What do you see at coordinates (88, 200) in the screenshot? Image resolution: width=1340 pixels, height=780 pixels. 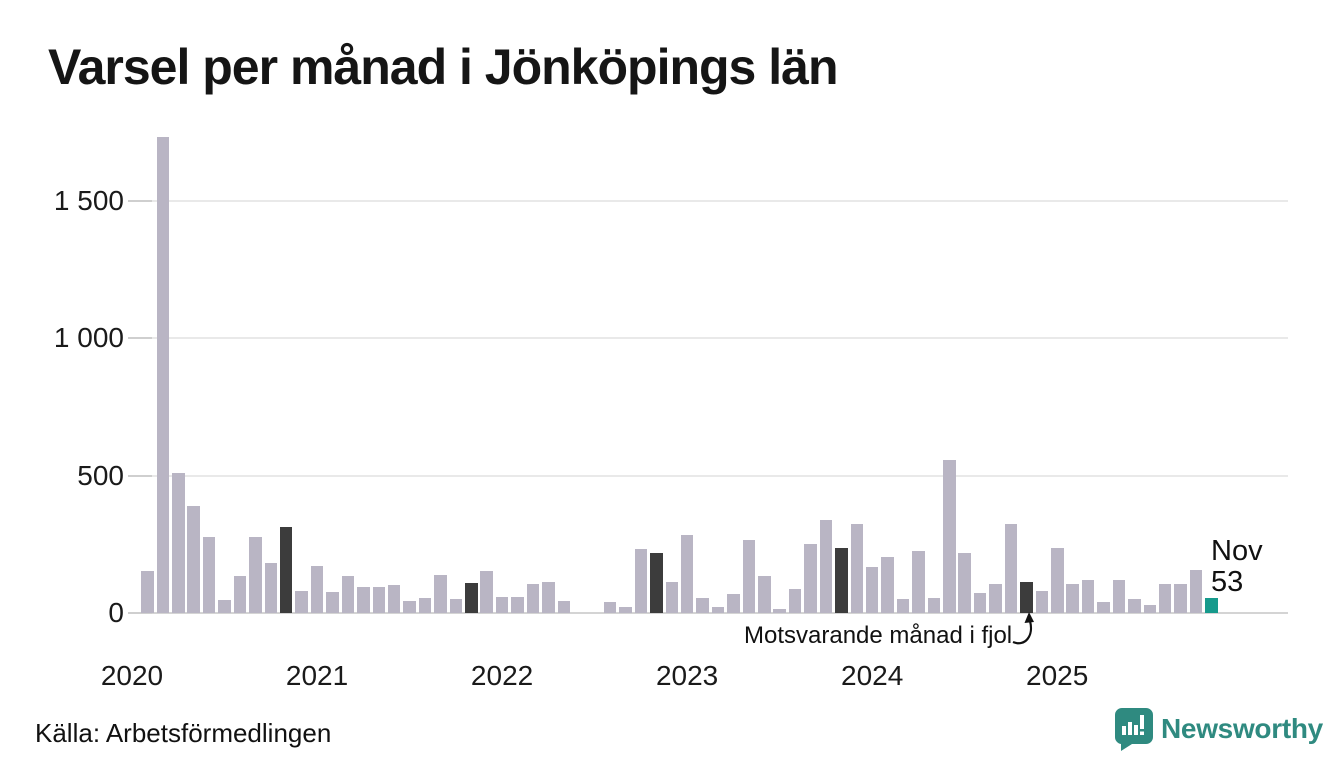 I see `y-axis-label: 1 500` at bounding box center [88, 200].